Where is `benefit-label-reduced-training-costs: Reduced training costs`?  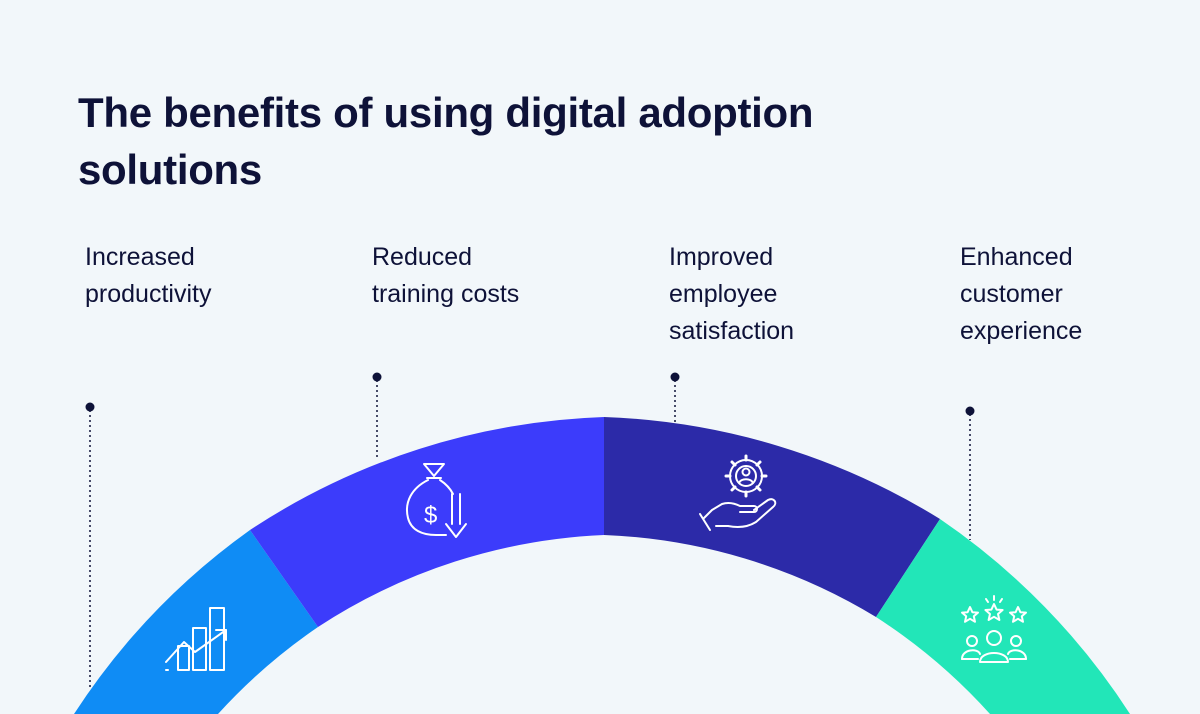 benefit-label-reduced-training-costs: Reduced training costs is located at coordinates (446, 275).